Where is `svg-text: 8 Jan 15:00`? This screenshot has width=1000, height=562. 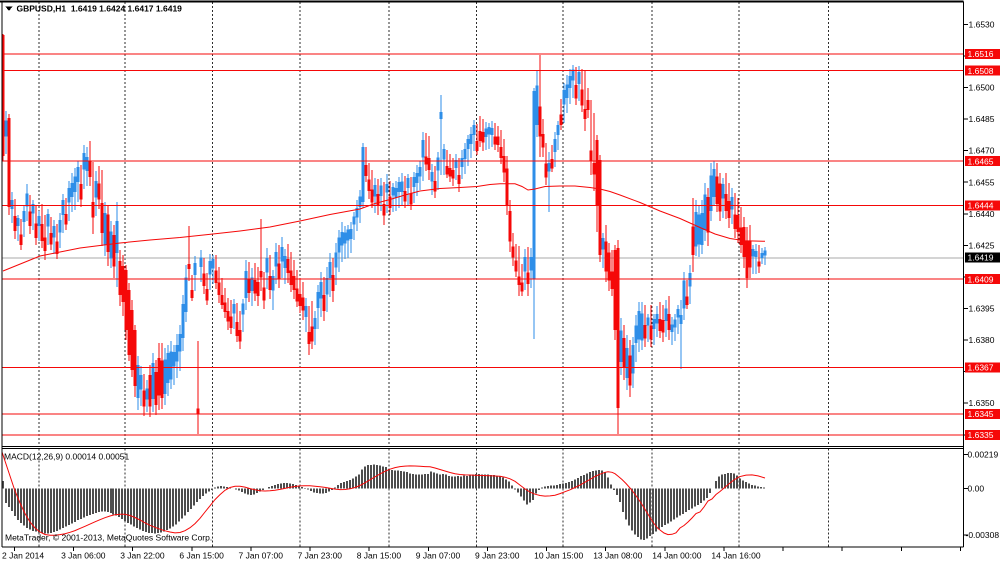
svg-text: 8 Jan 15:00 is located at coordinates (379, 556).